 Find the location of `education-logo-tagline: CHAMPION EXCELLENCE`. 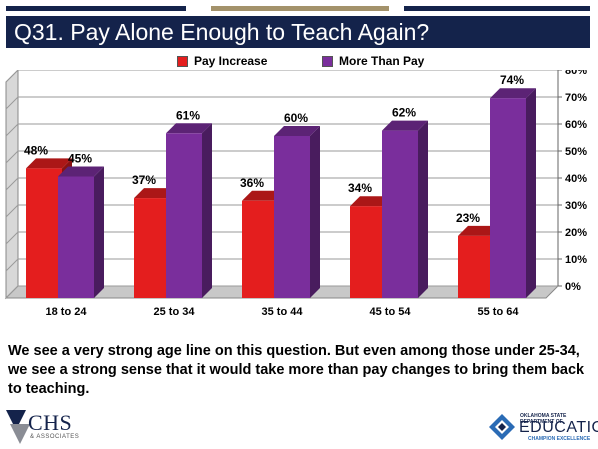

education-logo-tagline: CHAMPION EXCELLENCE is located at coordinates (559, 439).